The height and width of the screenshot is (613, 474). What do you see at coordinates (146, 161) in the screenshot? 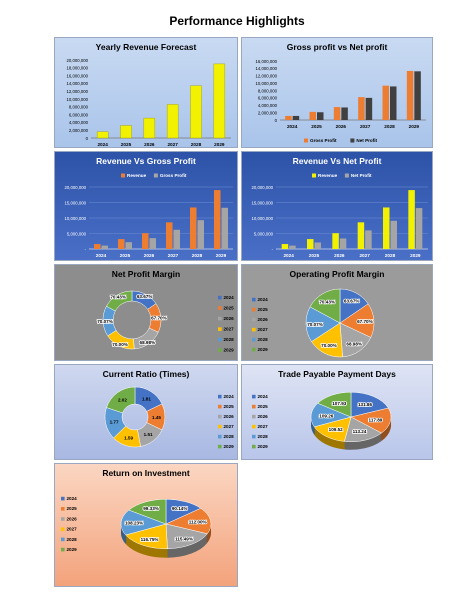
I see `chart-title: Revenue Vs Gross Profit` at bounding box center [146, 161].